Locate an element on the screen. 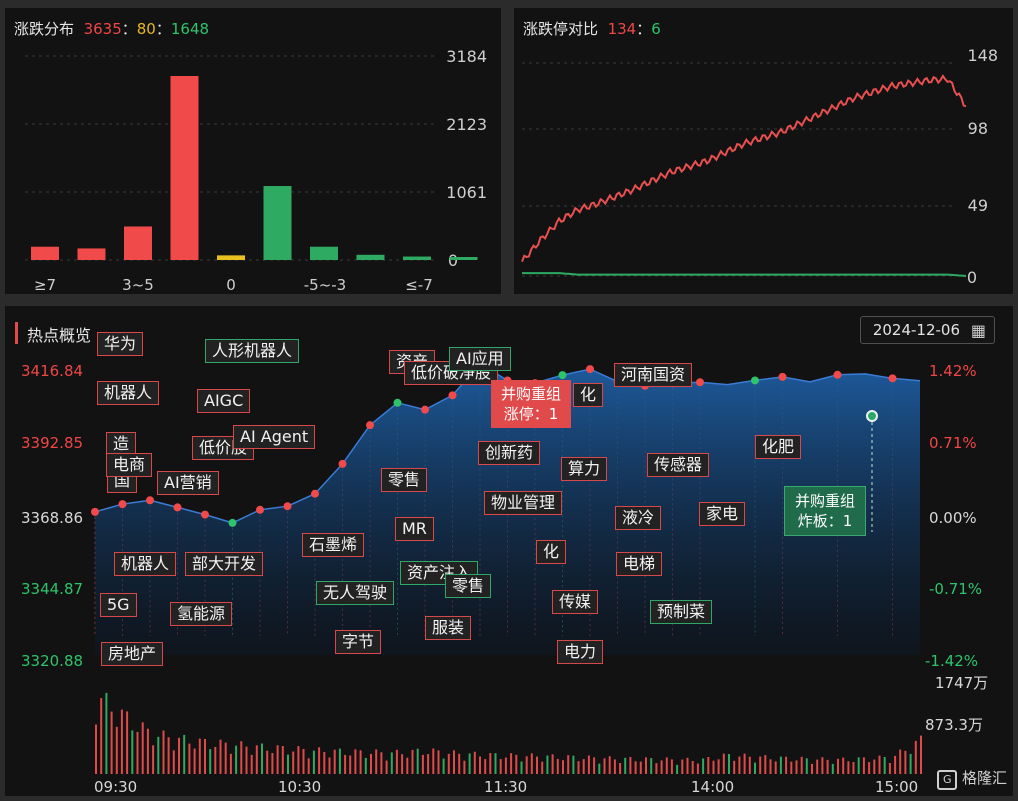 The image size is (1018, 801). tag-hua-partial: 化 is located at coordinates (588, 395).